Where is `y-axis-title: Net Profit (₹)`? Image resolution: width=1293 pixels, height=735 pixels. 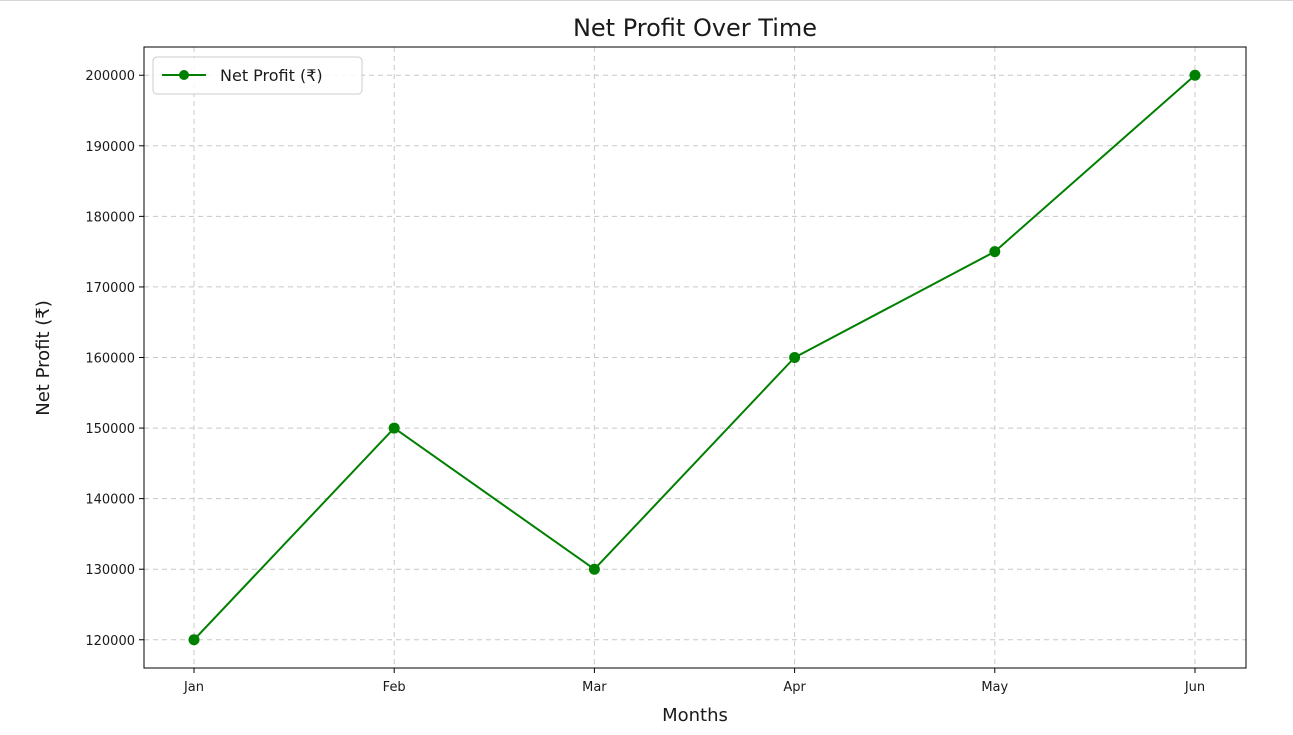 y-axis-title: Net Profit (₹) is located at coordinates (43, 358).